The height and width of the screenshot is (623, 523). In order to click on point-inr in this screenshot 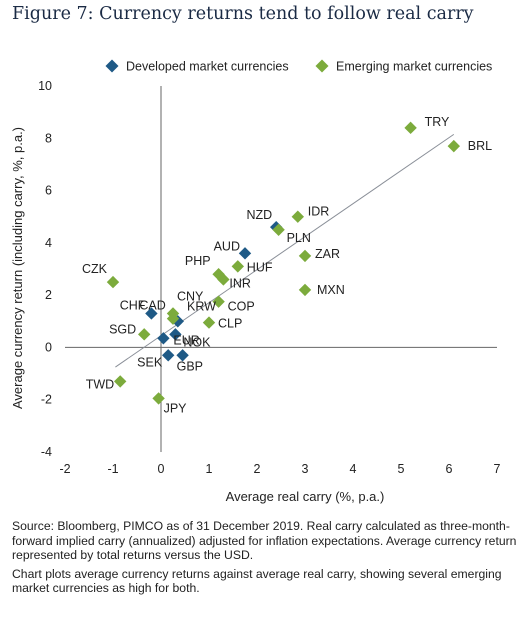, I will do `click(223, 279)`.